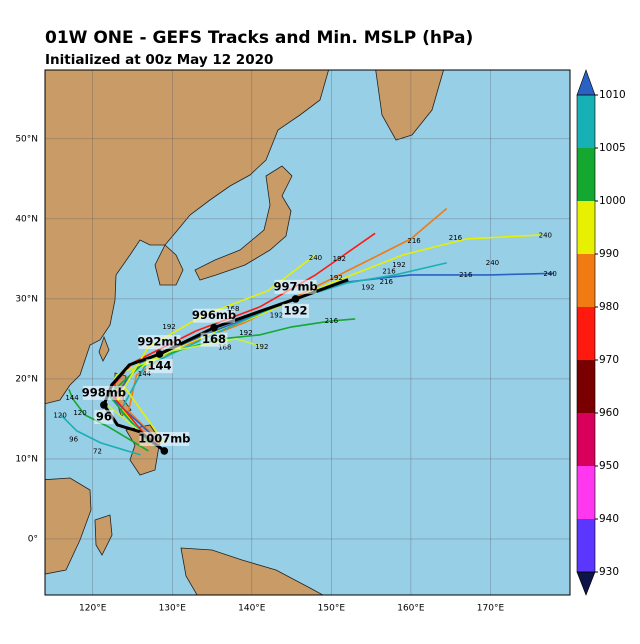  Describe the element at coordinates (609, 254) in the screenshot. I see `colorbar-tick-label: 990` at that location.